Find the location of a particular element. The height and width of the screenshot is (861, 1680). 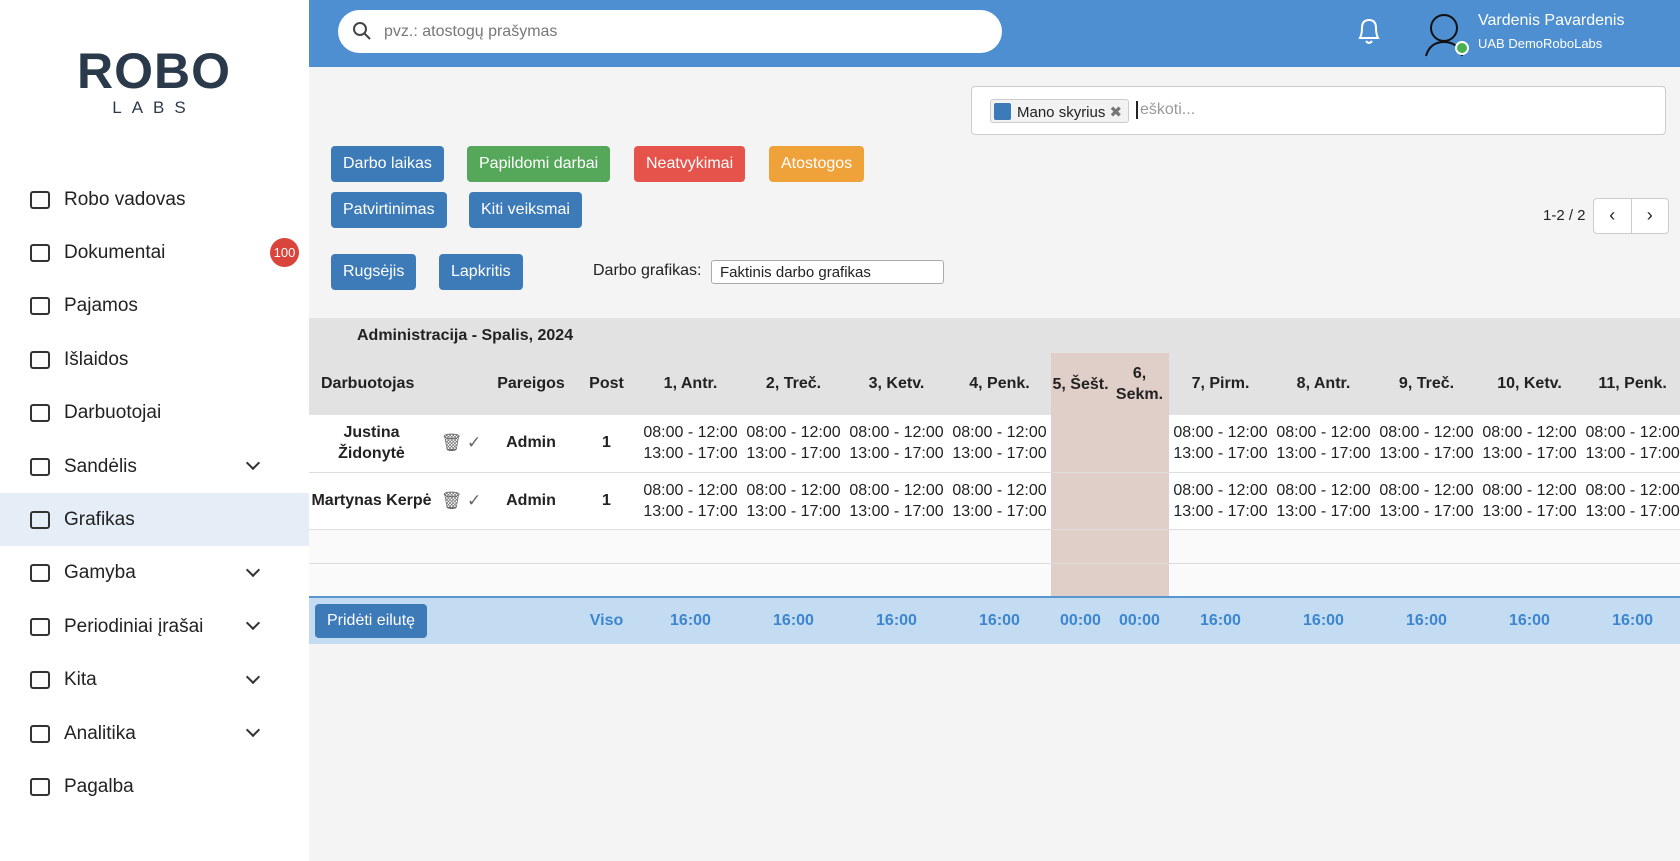

employee-name: Martynas Kerpė is located at coordinates (371, 500).